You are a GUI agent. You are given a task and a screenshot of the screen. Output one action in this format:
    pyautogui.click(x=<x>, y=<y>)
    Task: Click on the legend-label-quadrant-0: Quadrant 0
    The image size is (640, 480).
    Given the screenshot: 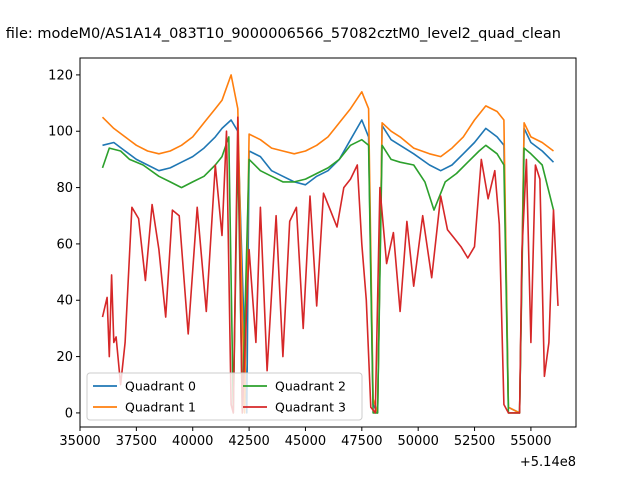 What is the action you would take?
    pyautogui.click(x=160, y=386)
    